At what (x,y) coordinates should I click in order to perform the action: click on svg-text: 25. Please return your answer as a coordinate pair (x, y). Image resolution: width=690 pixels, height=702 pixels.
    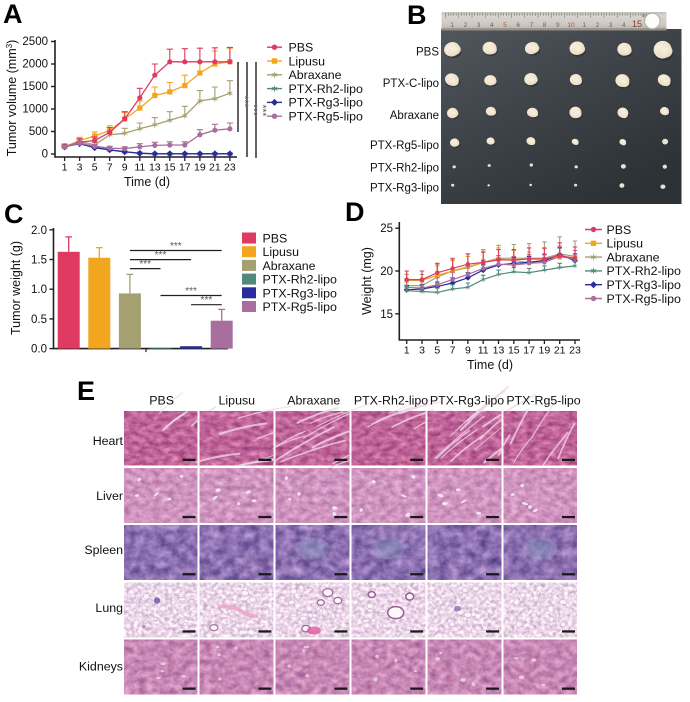
    Looking at the image, I should click on (386, 229).